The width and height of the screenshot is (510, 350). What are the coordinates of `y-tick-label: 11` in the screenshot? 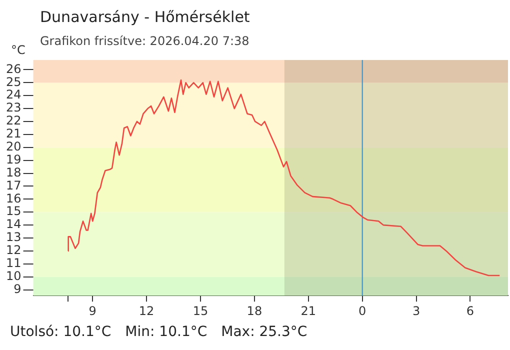 It's located at (14, 263).